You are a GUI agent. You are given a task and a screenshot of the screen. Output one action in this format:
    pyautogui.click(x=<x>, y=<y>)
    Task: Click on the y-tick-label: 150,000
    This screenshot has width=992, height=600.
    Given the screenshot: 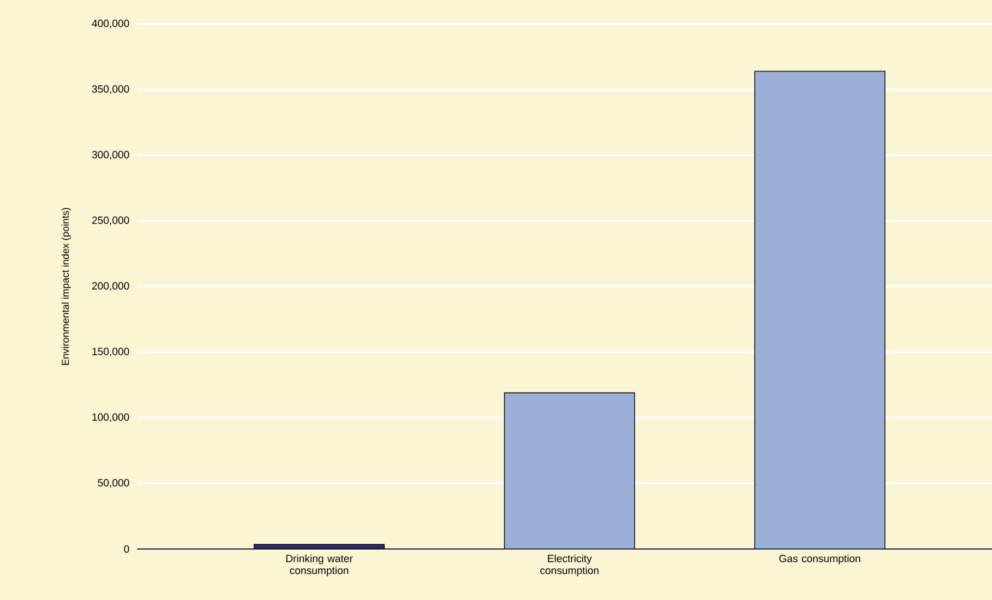 What is the action you would take?
    pyautogui.click(x=111, y=352)
    